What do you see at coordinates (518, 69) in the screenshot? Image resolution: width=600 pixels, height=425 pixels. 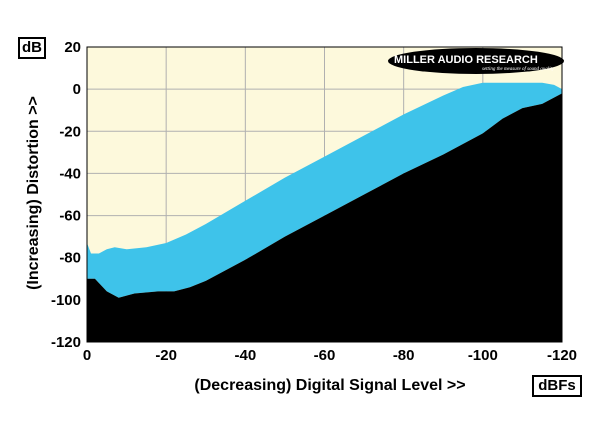 I see `logo-tagline: setting the measure of sound quality` at bounding box center [518, 69].